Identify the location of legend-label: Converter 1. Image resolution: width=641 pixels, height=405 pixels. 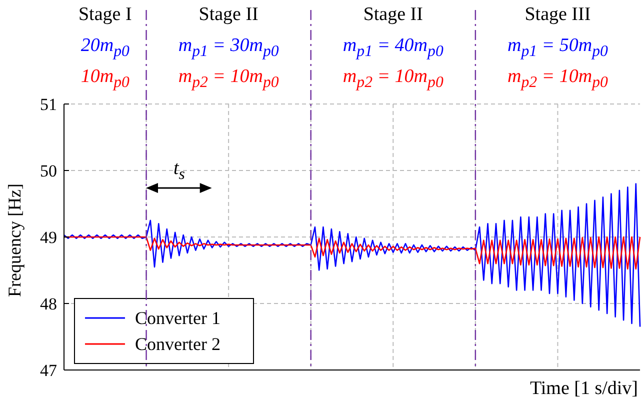
(177, 318).